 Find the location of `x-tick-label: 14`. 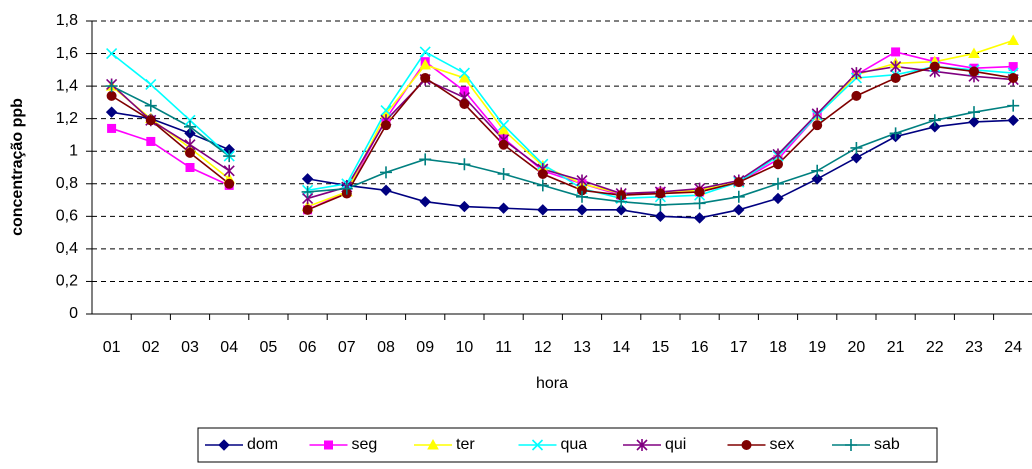

x-tick-label: 14 is located at coordinates (621, 347).